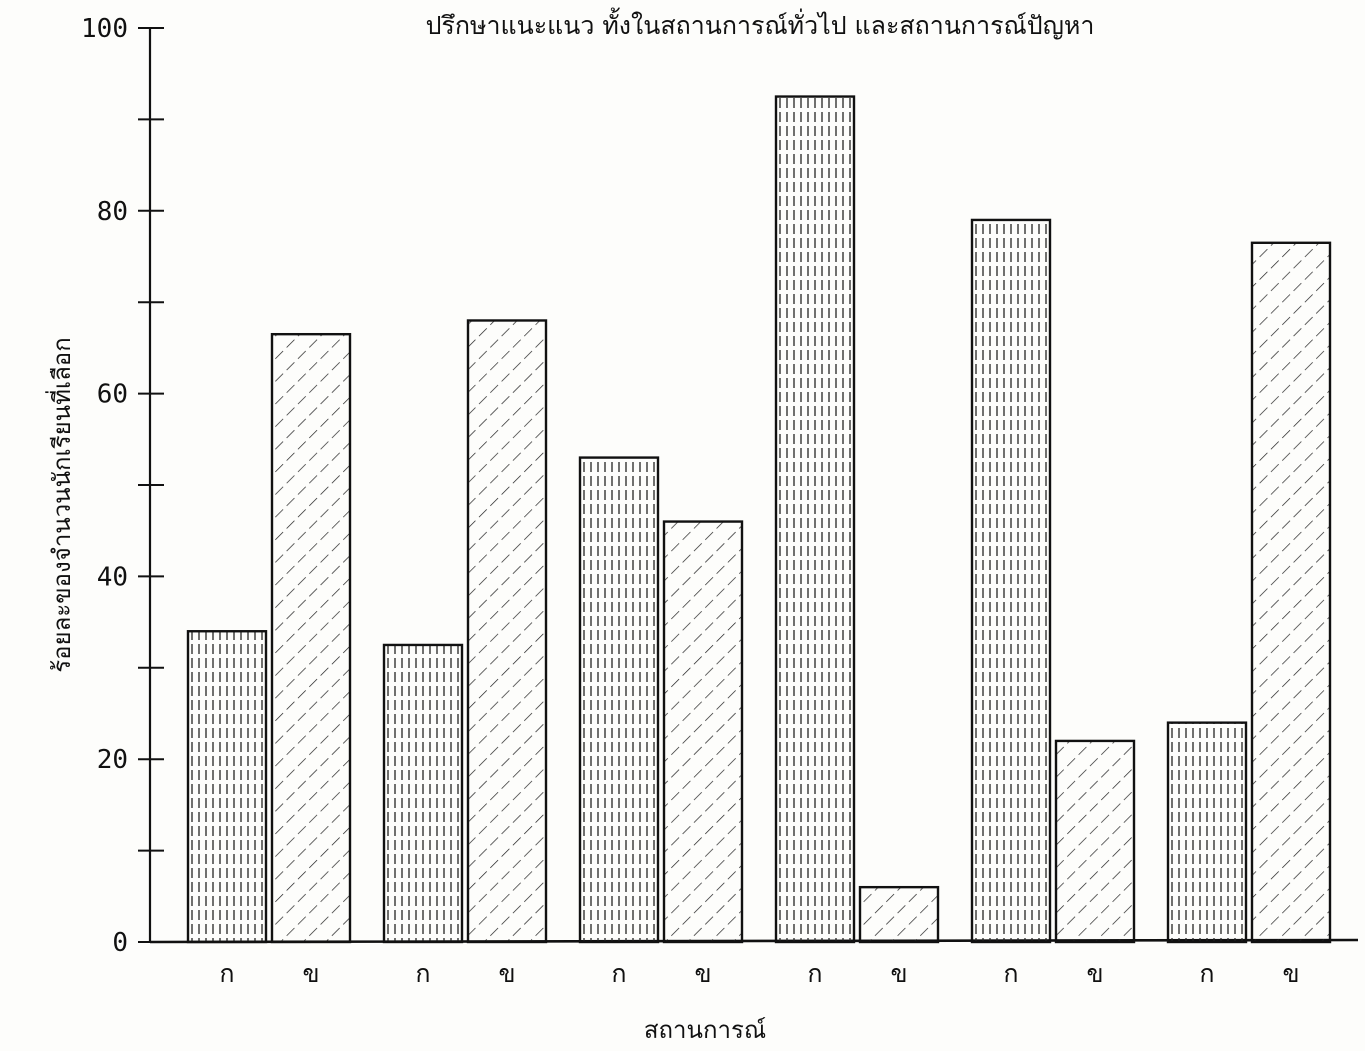 This screenshot has height=1051, width=1365. I want to click on bar-2-a, so click(423, 793).